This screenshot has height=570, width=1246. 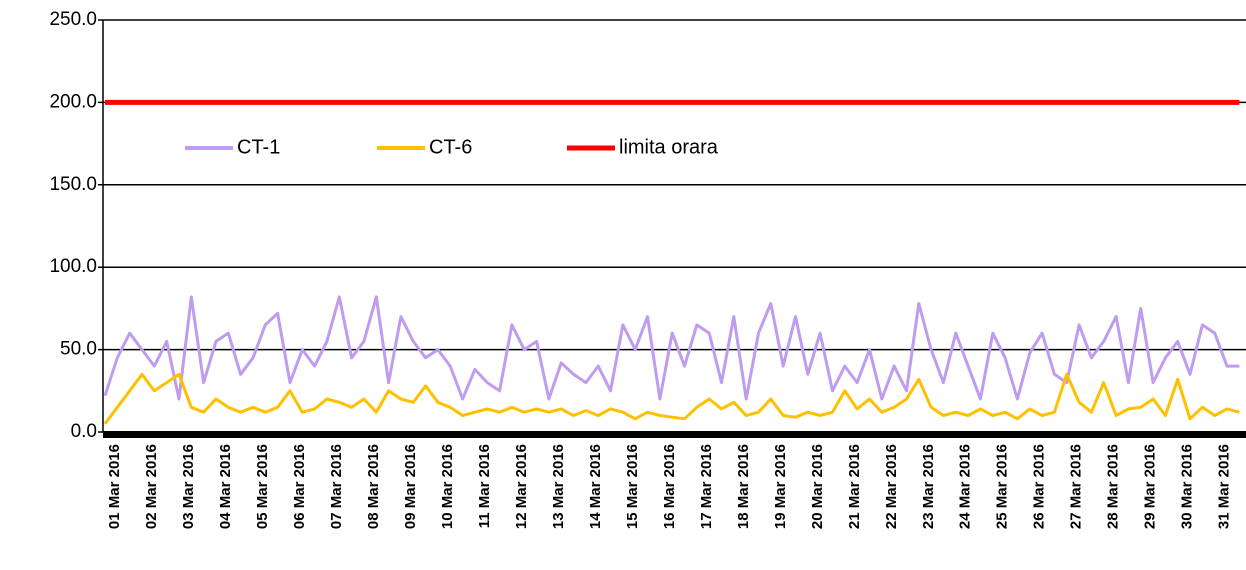 What do you see at coordinates (225, 486) in the screenshot?
I see `x-tick-label: 04 Mar 2016` at bounding box center [225, 486].